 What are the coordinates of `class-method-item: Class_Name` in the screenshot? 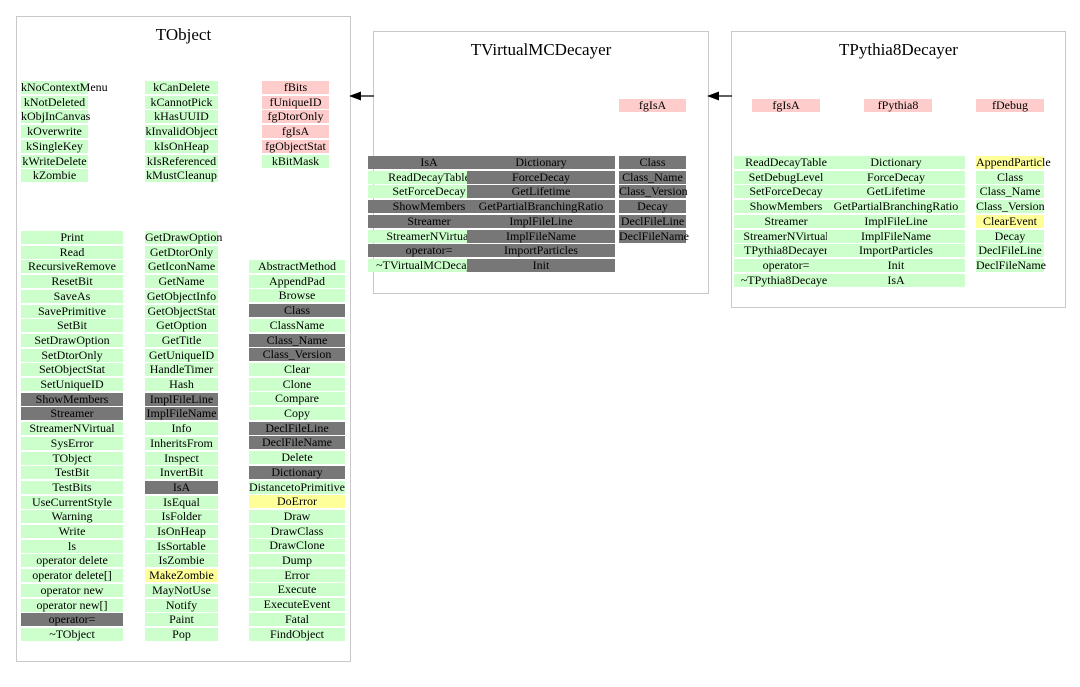 It's located at (1010, 192).